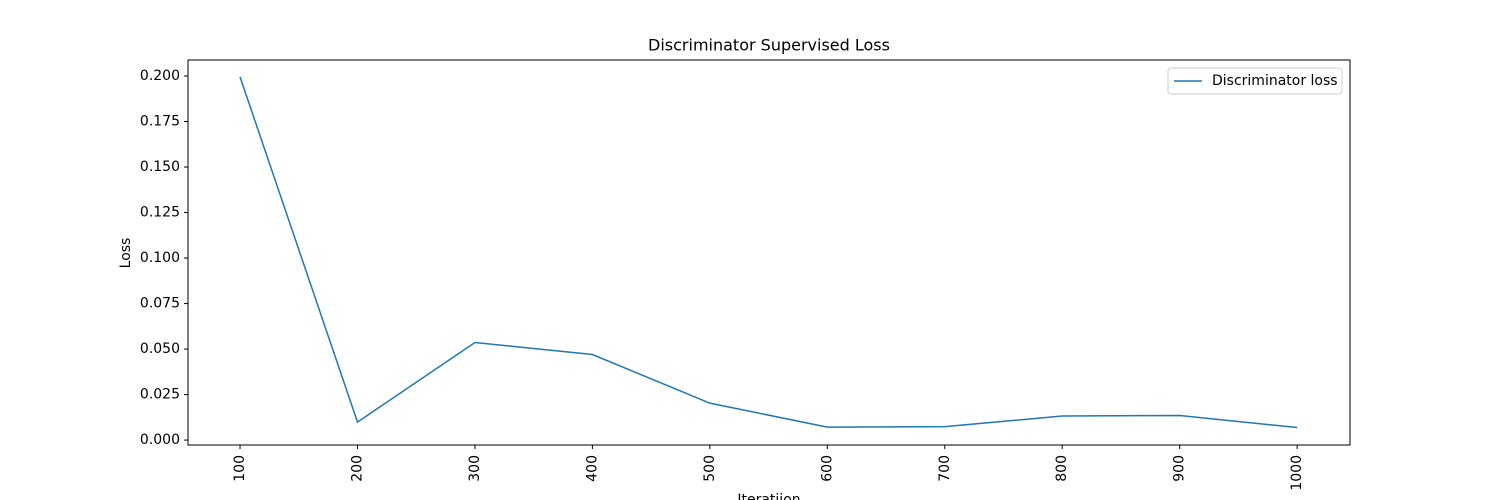 This screenshot has height=500, width=1500. I want to click on y-tick-label: 0.125, so click(160, 213).